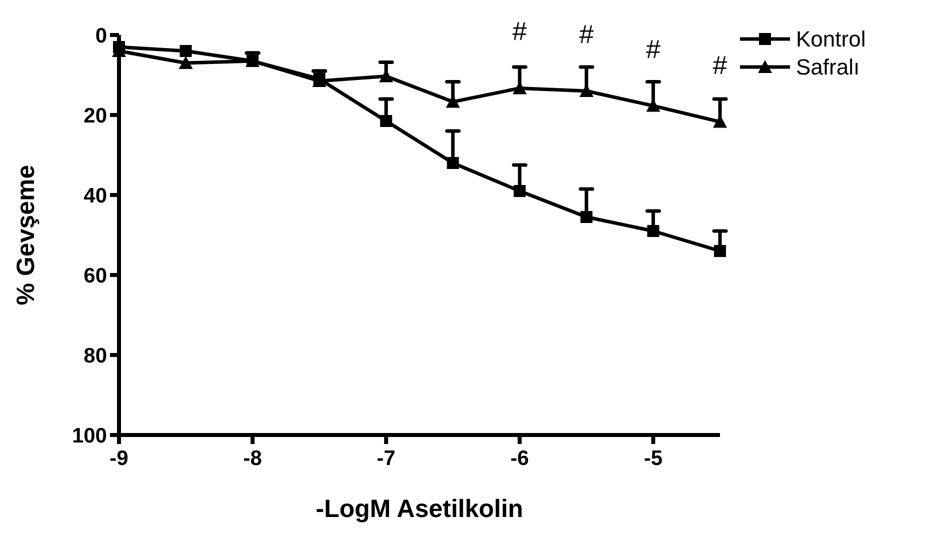 The image size is (936, 535). Describe the element at coordinates (26, 235) in the screenshot. I see `y-axis-title: % Gevşeme` at that location.